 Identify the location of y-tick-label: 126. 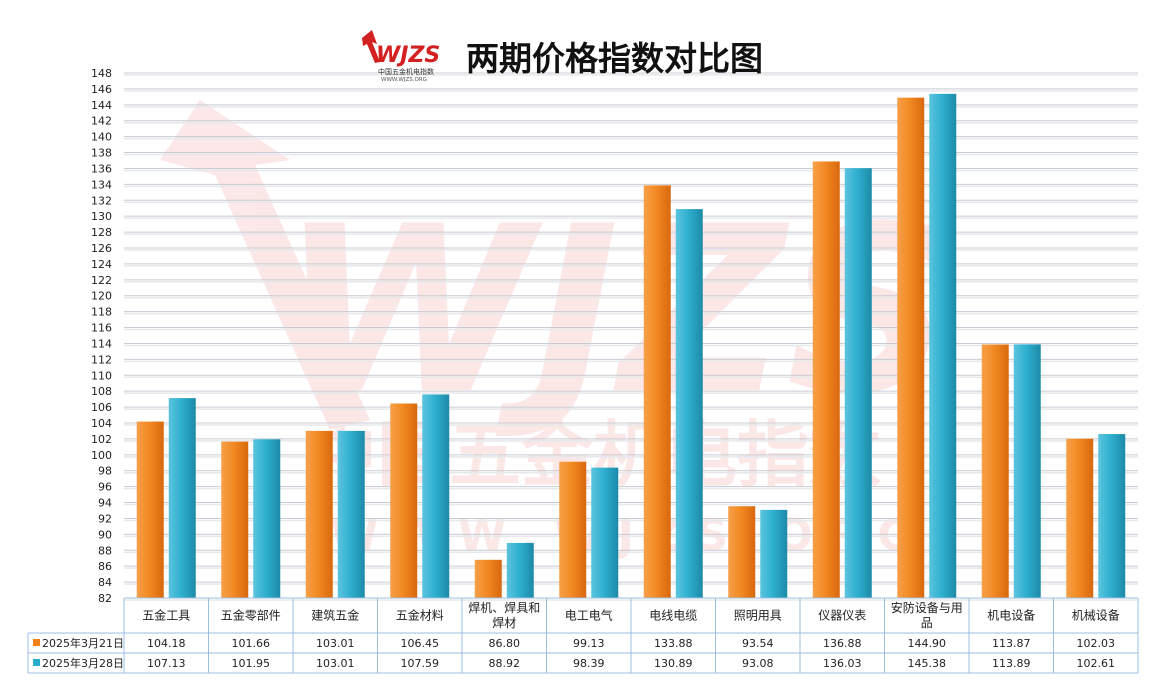
(101, 248).